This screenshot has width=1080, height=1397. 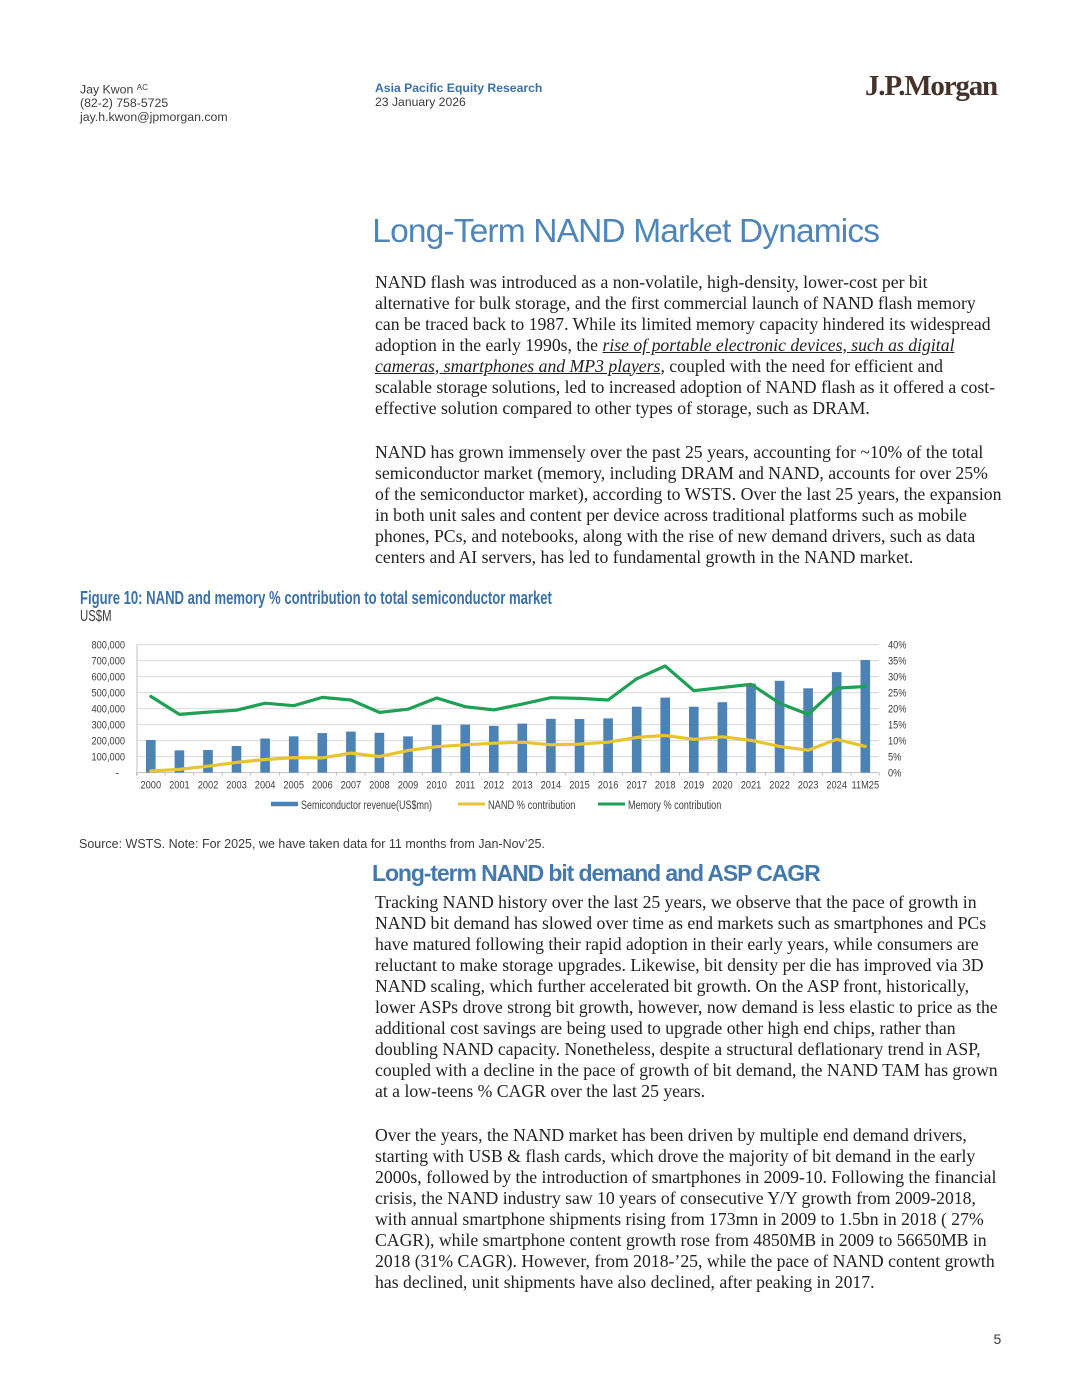 What do you see at coordinates (897, 694) in the screenshot?
I see `svg-text: 25%` at bounding box center [897, 694].